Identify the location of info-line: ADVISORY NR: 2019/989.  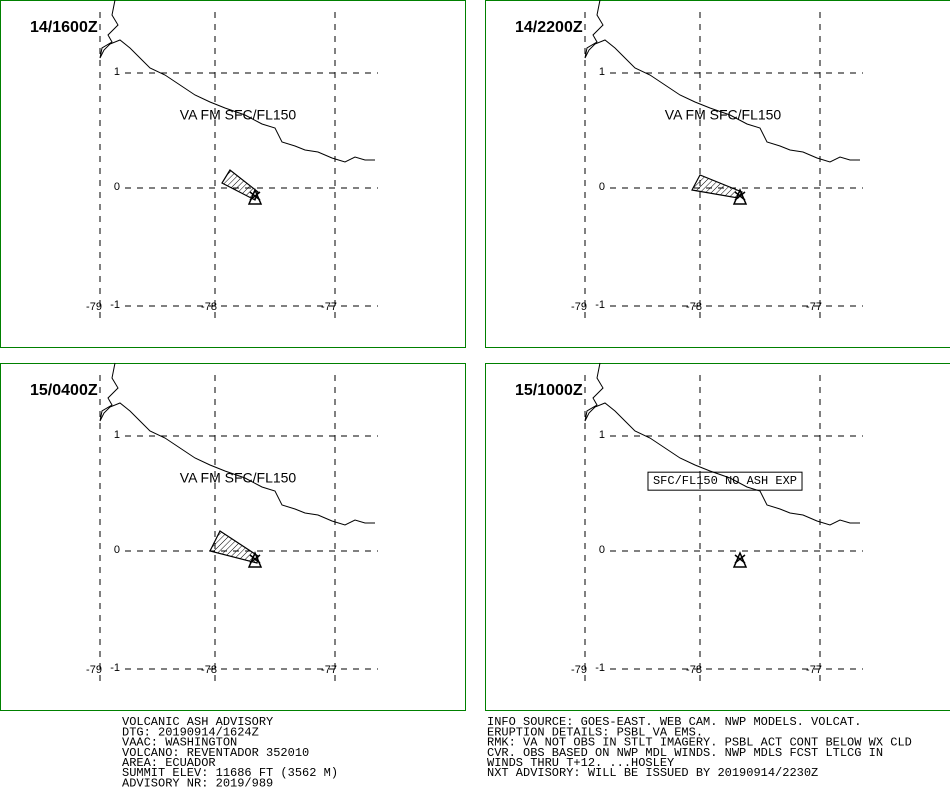
(197, 783).